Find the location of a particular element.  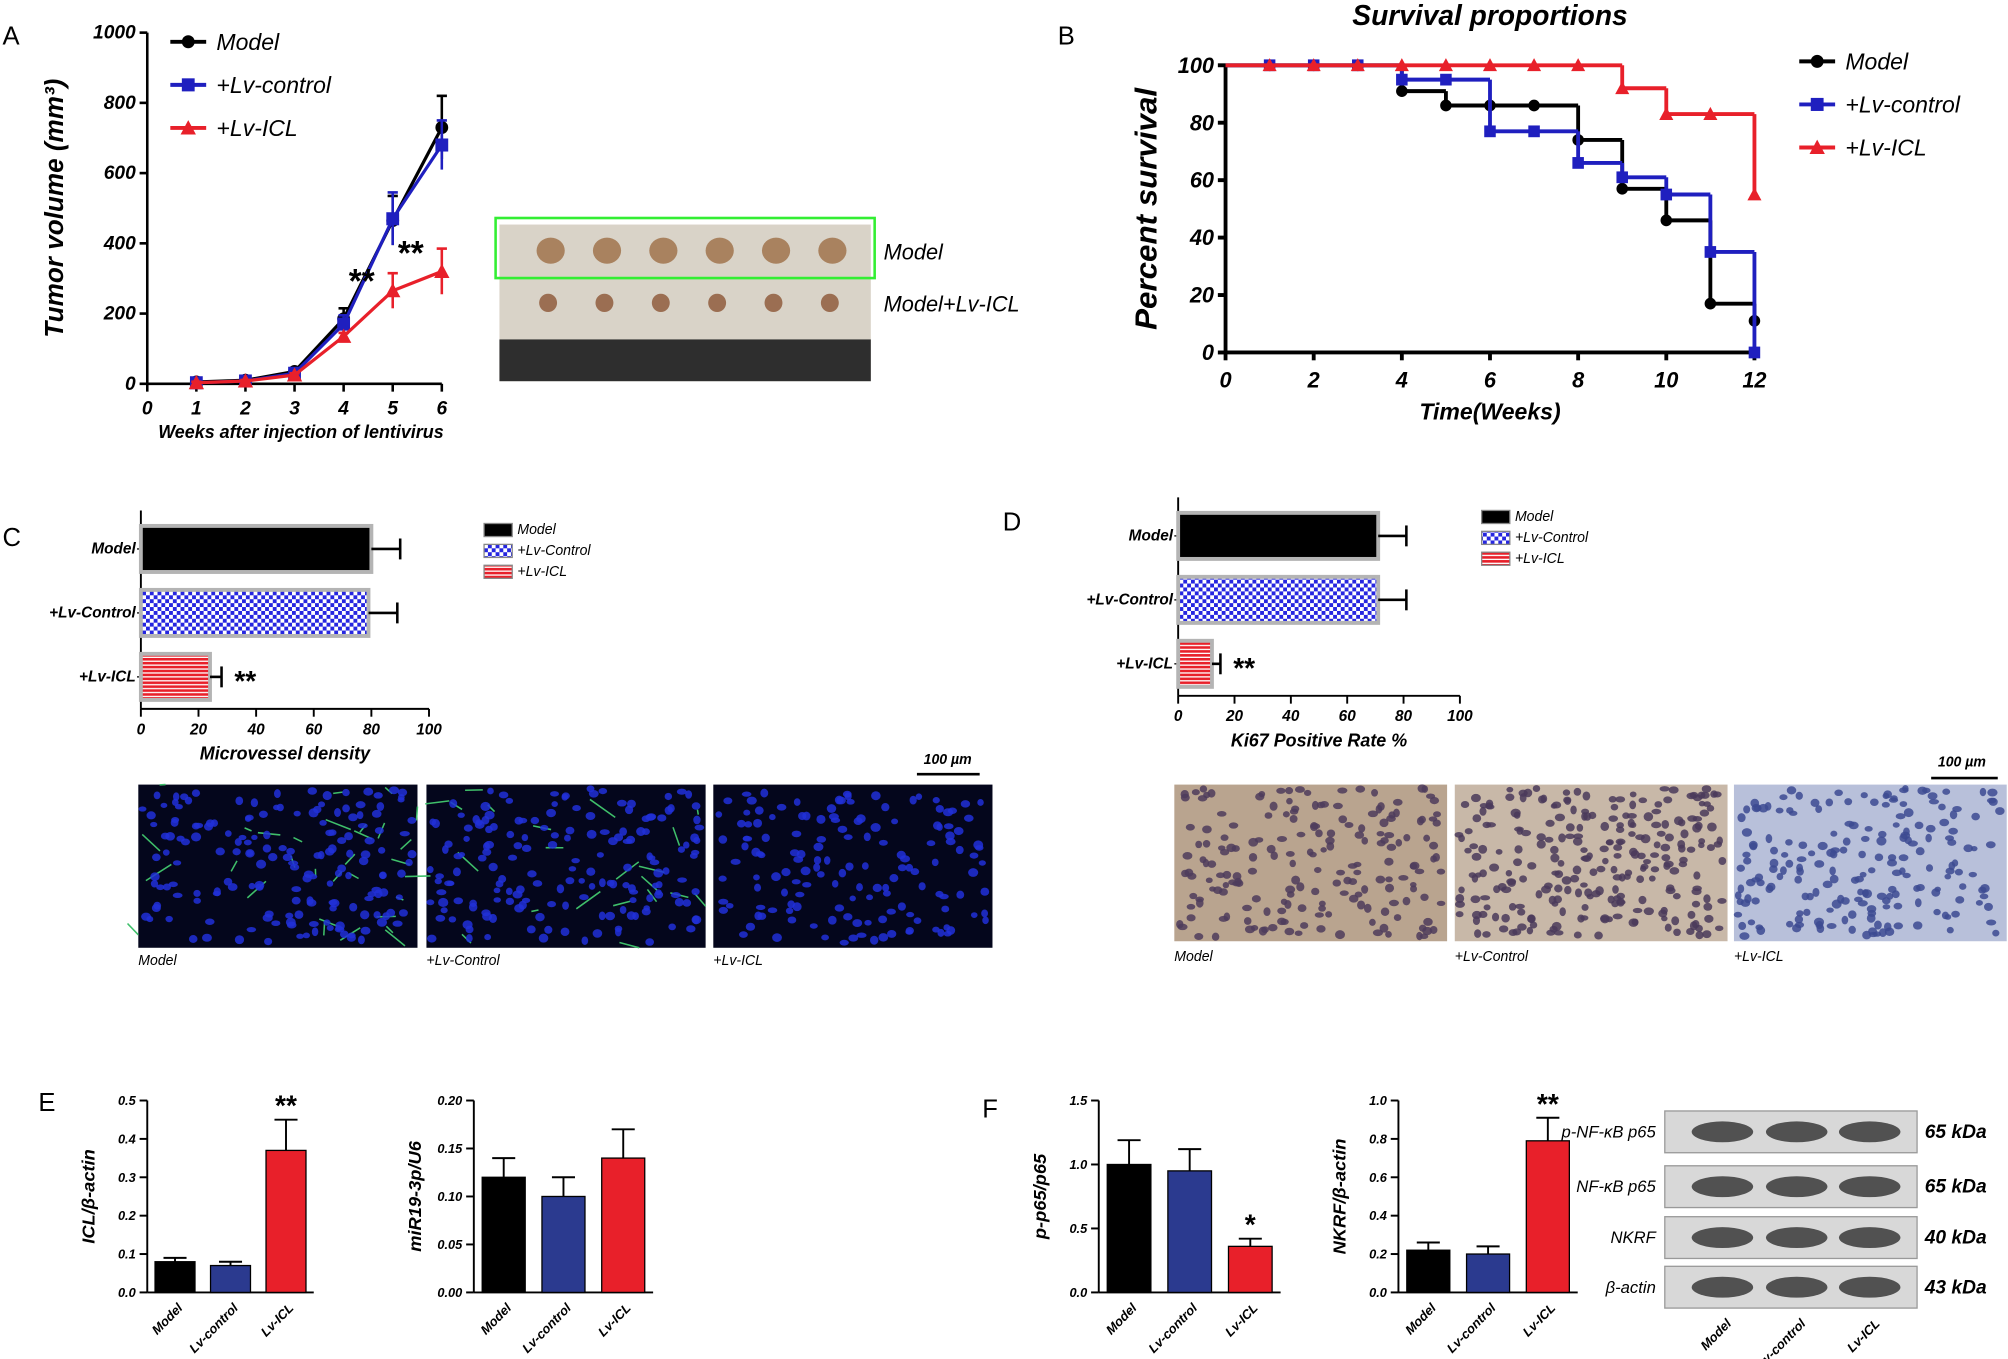

category-label: Lv-control is located at coordinates (1172, 1328).